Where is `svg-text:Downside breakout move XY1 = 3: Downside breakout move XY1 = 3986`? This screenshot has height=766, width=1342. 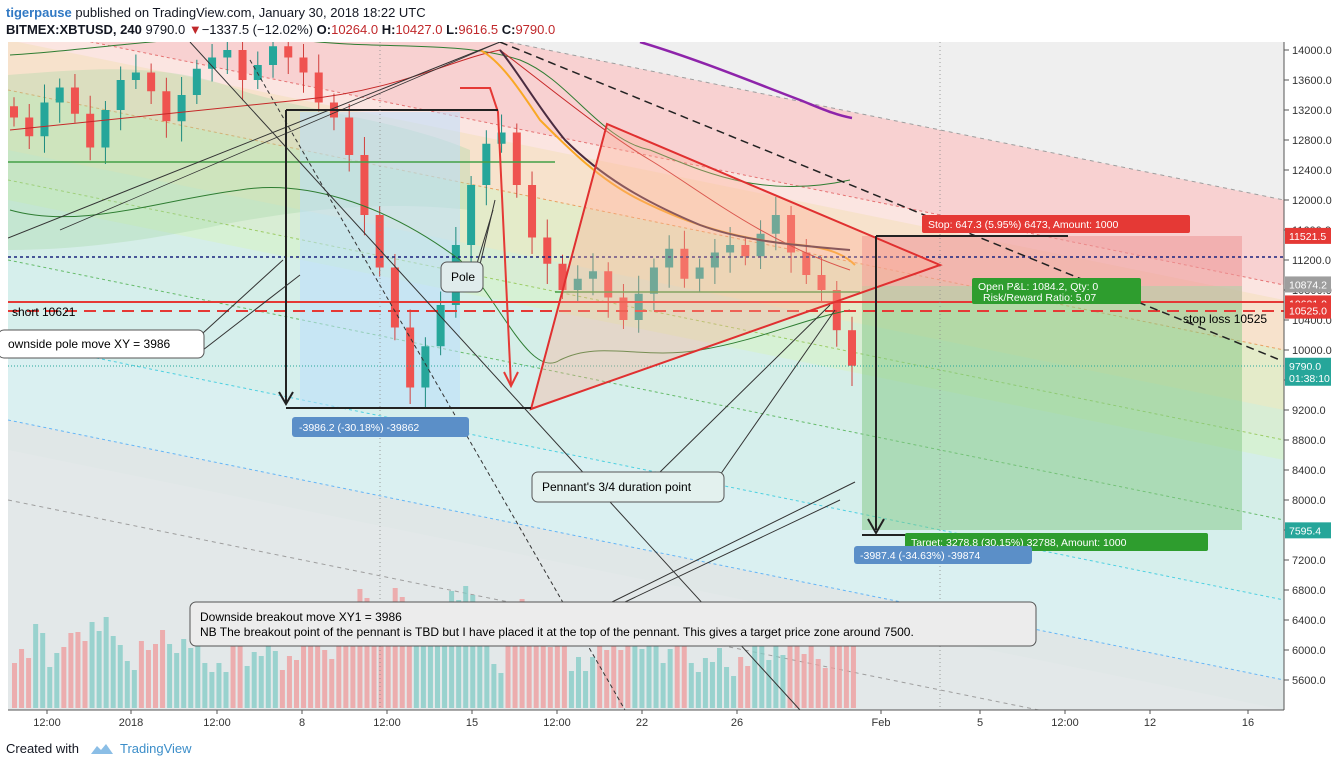 svg-text:Downside breakout move XY1 = 3: Downside breakout move XY1 = 3986 is located at coordinates (301, 617).